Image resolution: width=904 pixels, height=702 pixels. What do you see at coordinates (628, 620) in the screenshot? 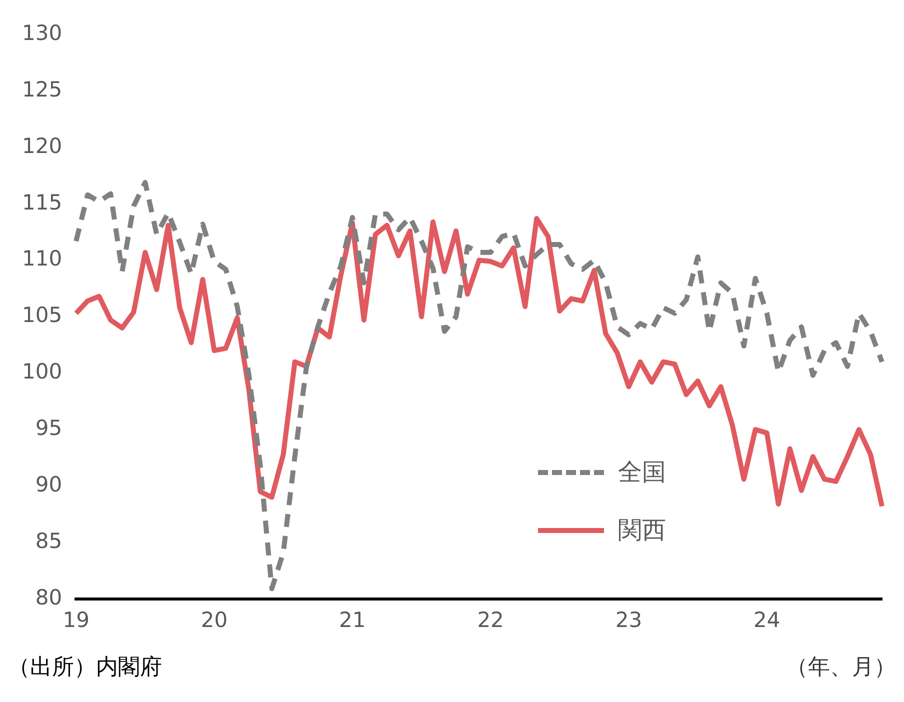
I see `x-tick-label: 23` at bounding box center [628, 620].